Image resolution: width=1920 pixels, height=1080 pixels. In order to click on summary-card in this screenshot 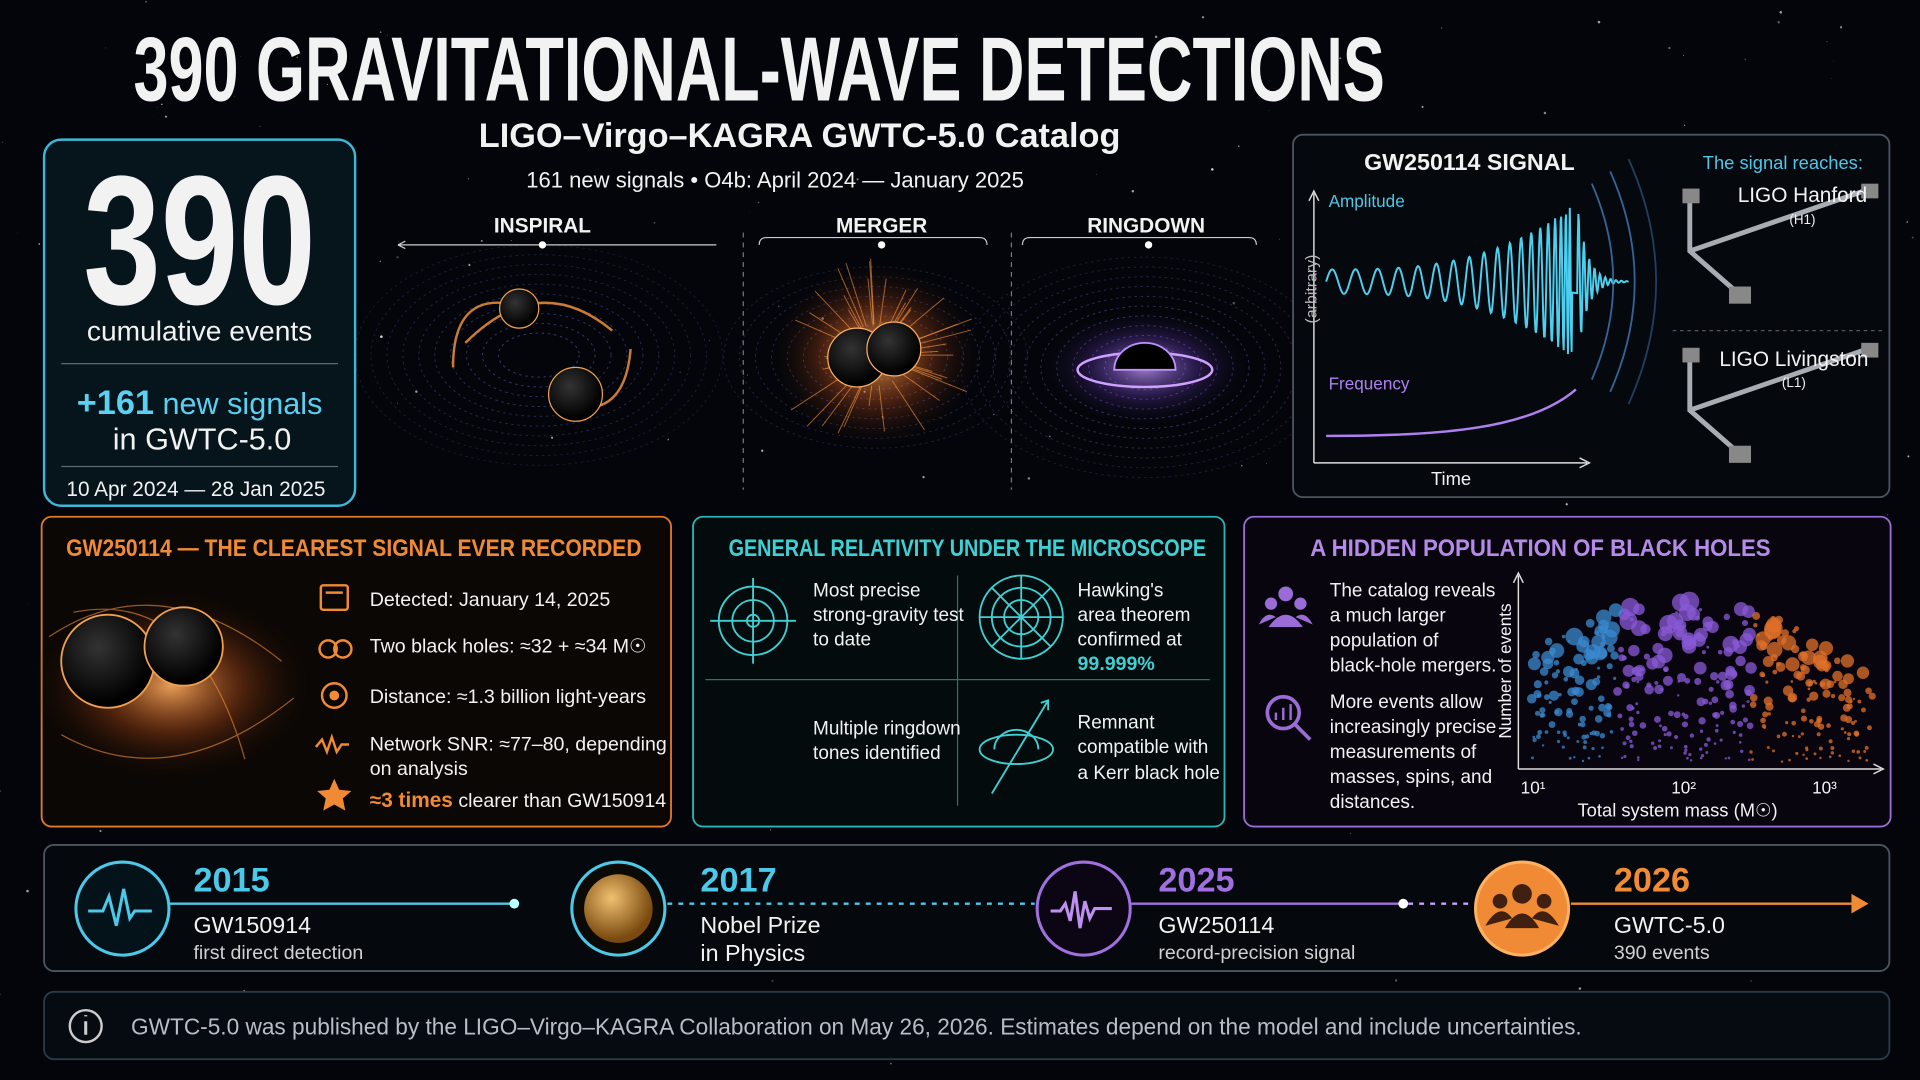, I will do `click(199, 322)`.